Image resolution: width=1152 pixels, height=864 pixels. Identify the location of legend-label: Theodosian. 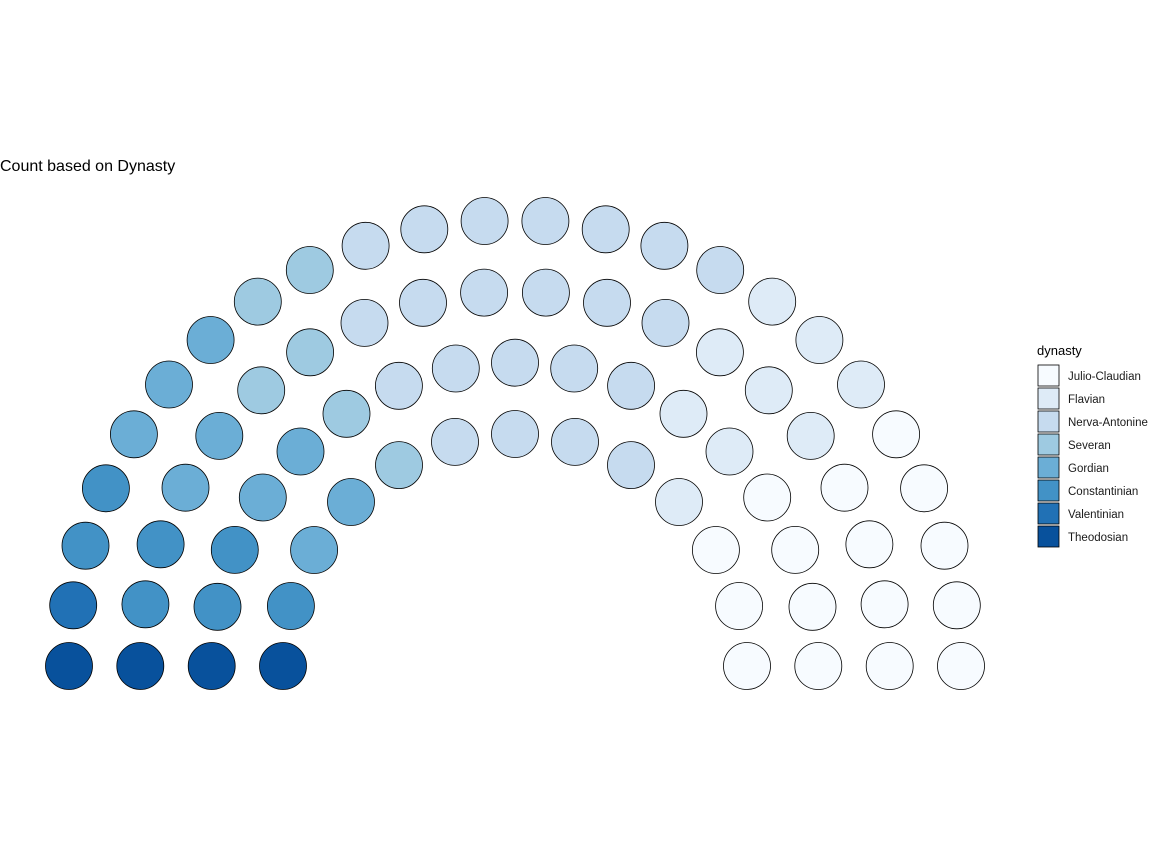
(1098, 538).